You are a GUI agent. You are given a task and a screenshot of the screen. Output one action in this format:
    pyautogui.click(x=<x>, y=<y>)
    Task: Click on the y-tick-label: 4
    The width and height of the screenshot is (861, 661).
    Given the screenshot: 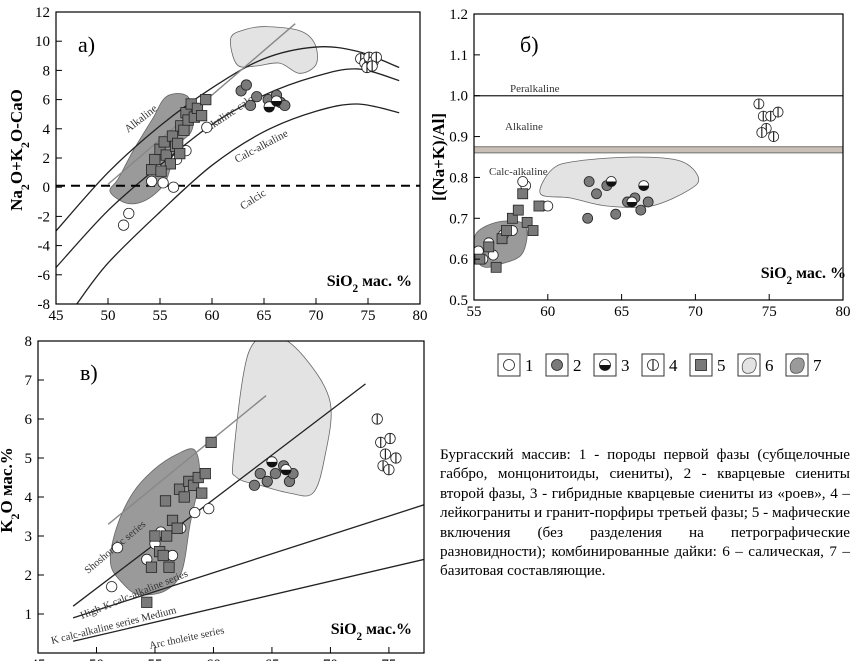 What is the action you would take?
    pyautogui.click(x=29, y=498)
    